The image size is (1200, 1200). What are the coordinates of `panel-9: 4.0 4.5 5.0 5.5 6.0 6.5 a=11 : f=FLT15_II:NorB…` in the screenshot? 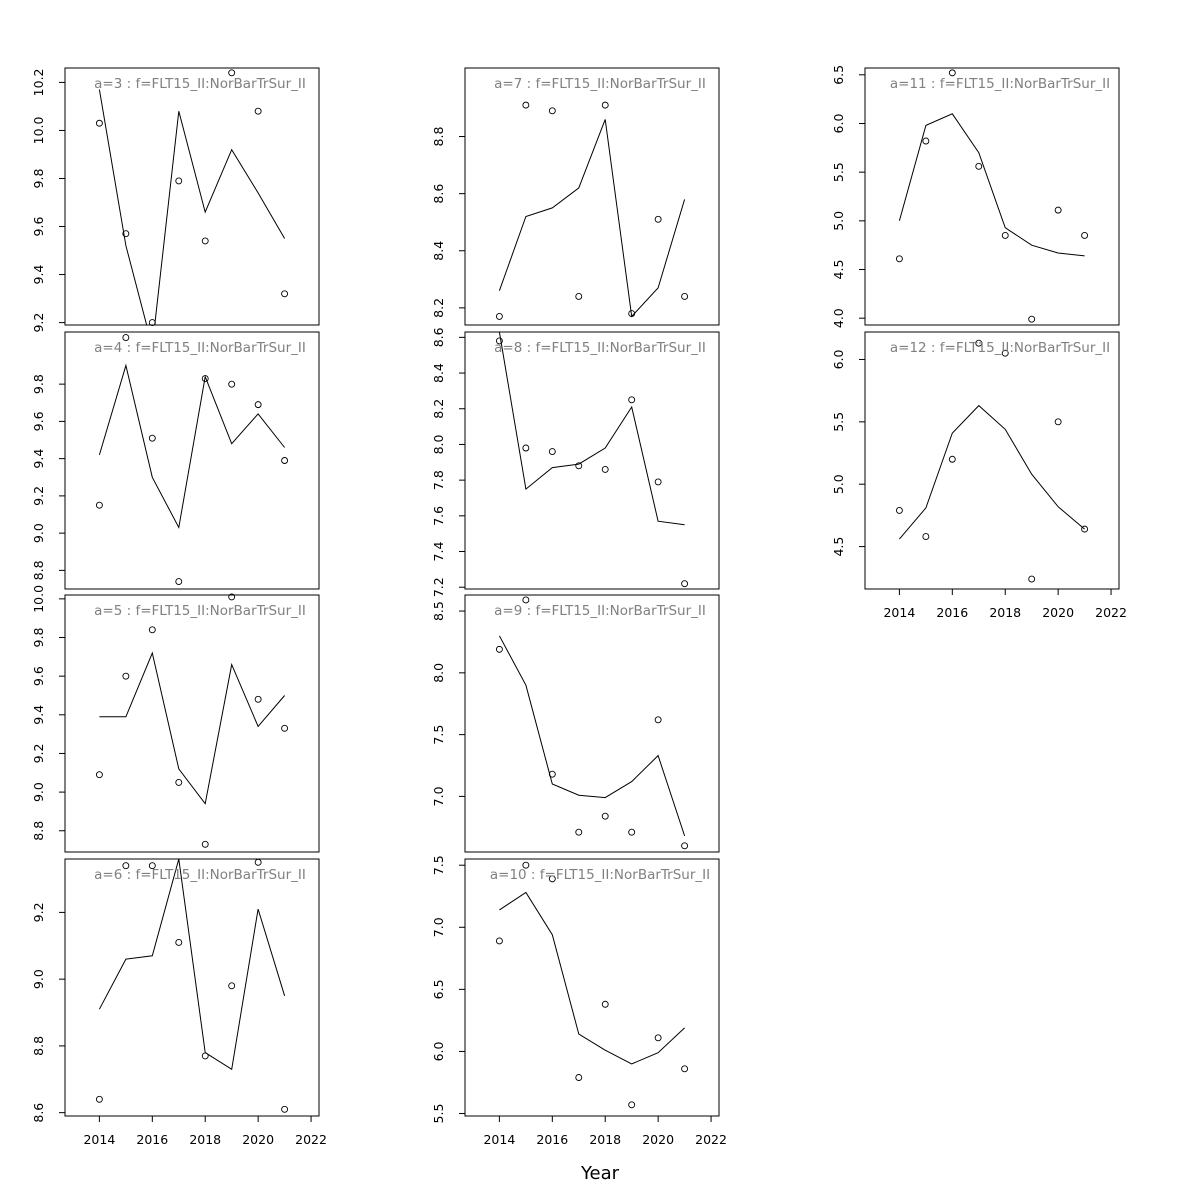 It's located at (975, 196).